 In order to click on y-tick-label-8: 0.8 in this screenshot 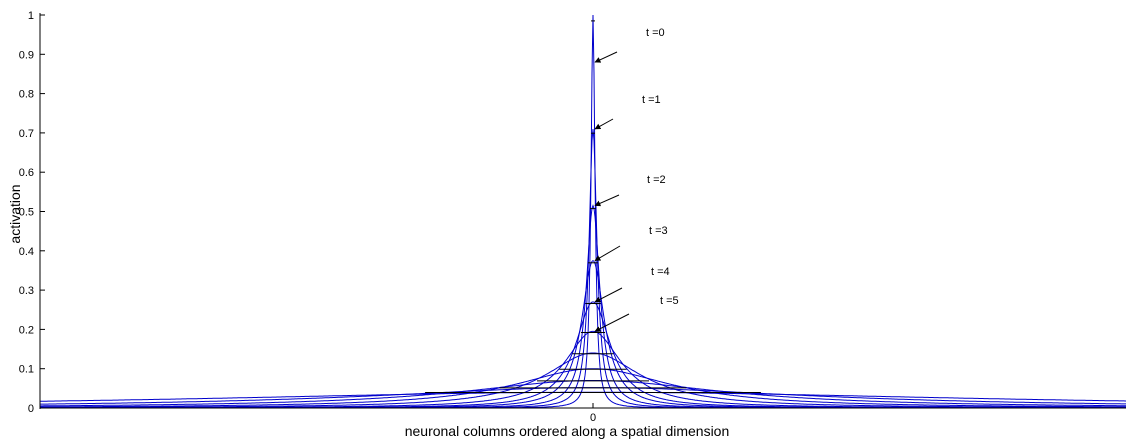, I will do `click(26, 95)`.